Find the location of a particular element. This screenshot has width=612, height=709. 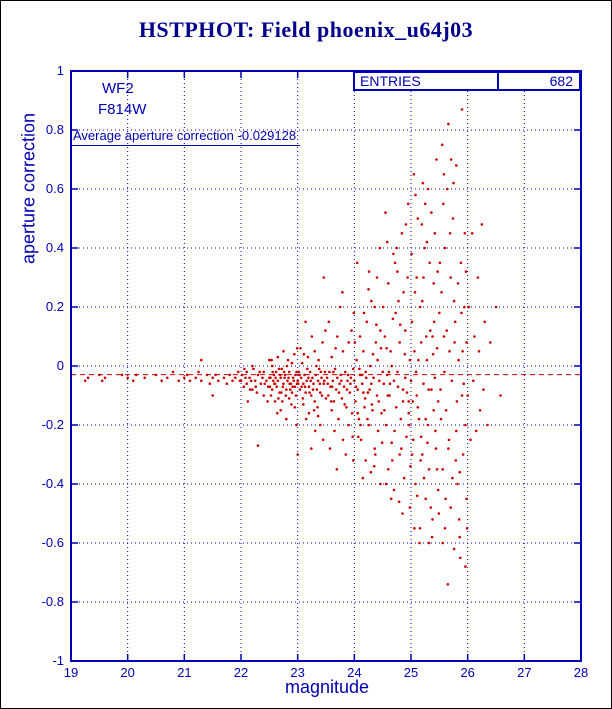

detector-label: WF2 is located at coordinates (118, 88).